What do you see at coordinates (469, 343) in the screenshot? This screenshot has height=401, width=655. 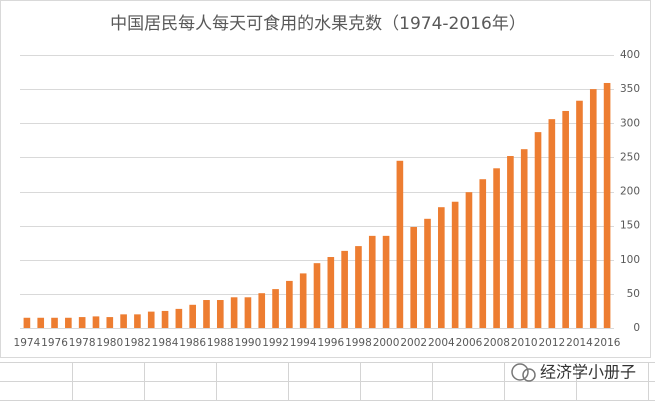 I see `x-tick-label: 2006` at bounding box center [469, 343].